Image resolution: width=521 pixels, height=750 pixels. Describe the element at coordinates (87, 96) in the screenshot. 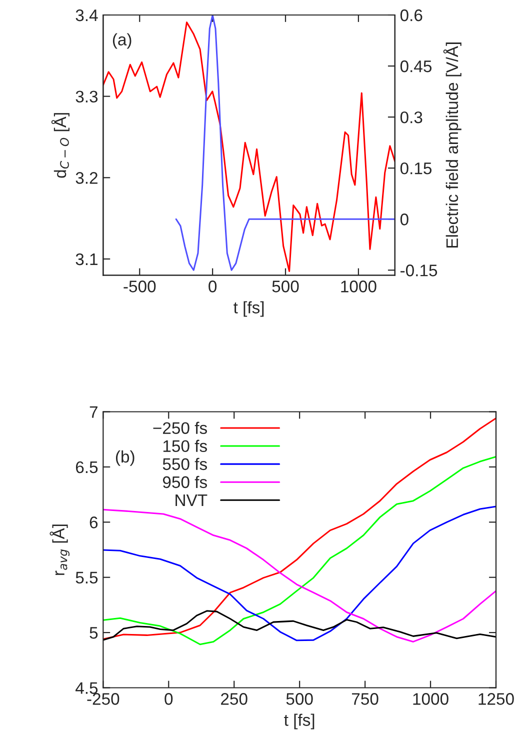

I see `y-tick-label: 3.3` at that location.